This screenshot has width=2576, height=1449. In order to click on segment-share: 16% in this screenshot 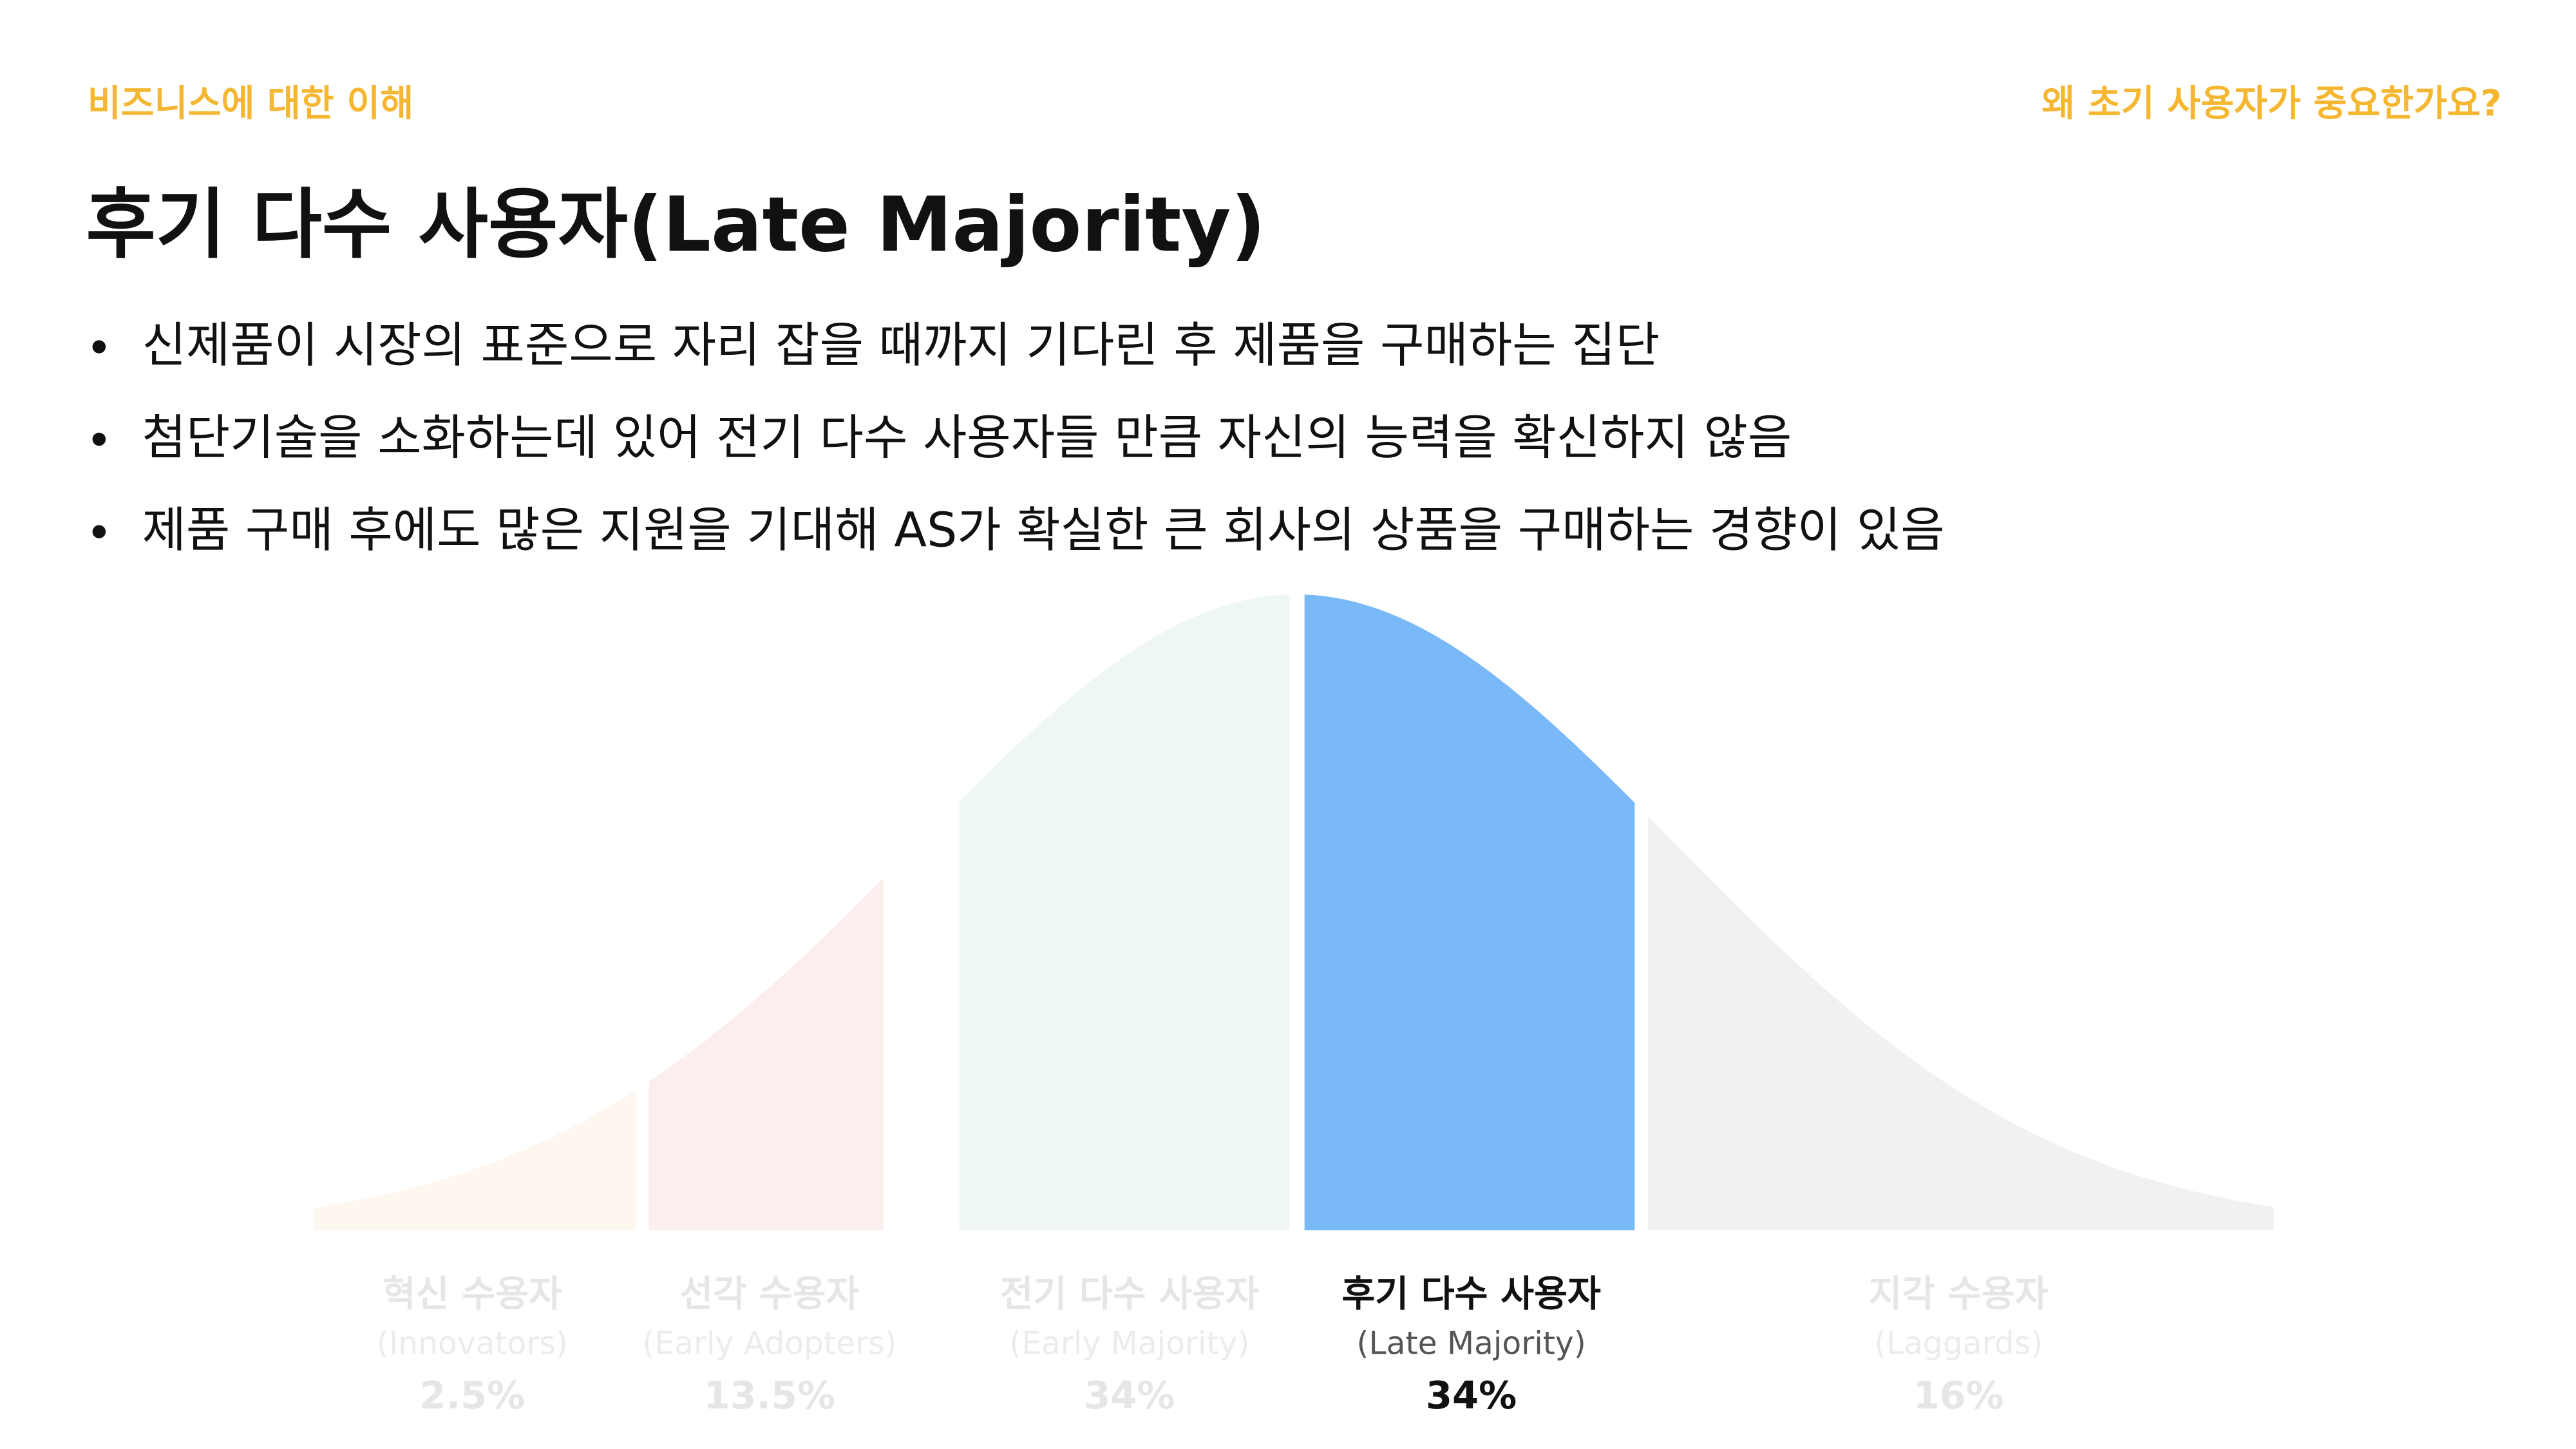, I will do `click(1958, 1395)`.